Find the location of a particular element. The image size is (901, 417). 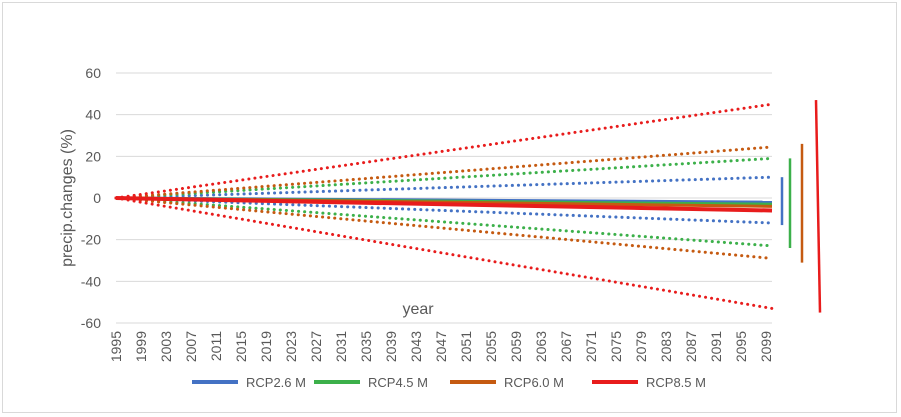

x-tick-label: 1999 is located at coordinates (141, 346).